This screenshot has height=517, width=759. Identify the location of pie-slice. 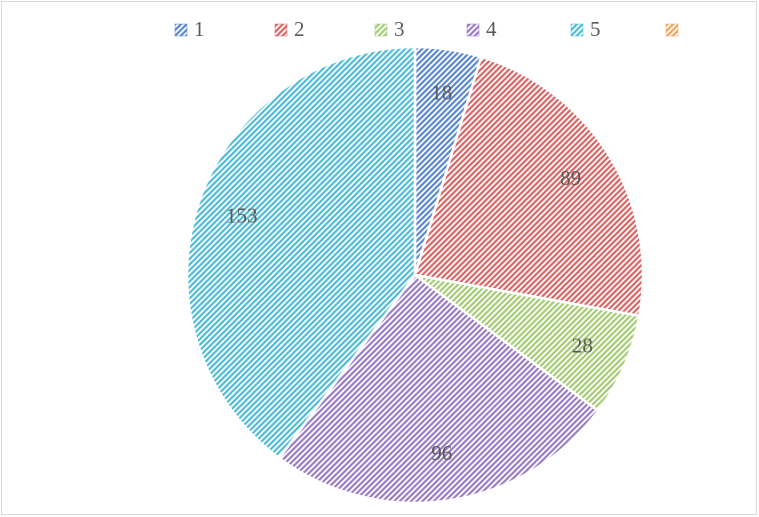
(527, 343).